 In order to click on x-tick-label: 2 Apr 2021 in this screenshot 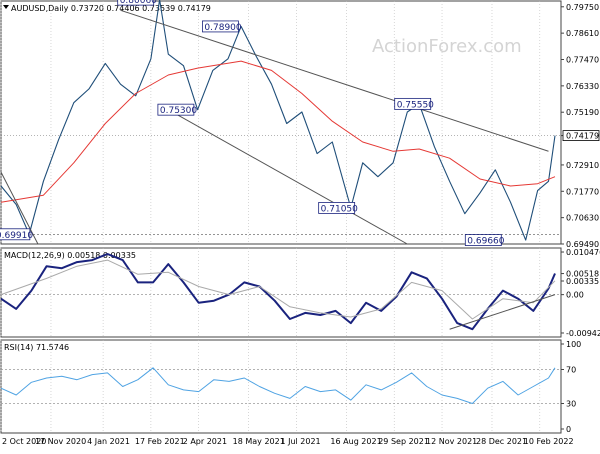, I will do `click(205, 441)`.